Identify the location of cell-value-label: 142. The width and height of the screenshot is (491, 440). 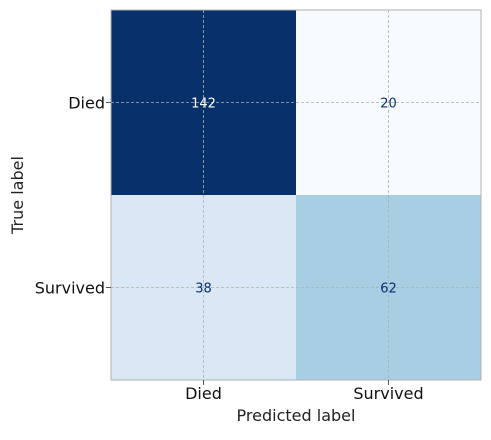
(203, 104).